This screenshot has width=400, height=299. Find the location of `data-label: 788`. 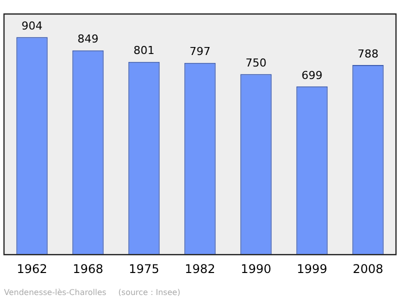

data-label: 788 is located at coordinates (368, 53).